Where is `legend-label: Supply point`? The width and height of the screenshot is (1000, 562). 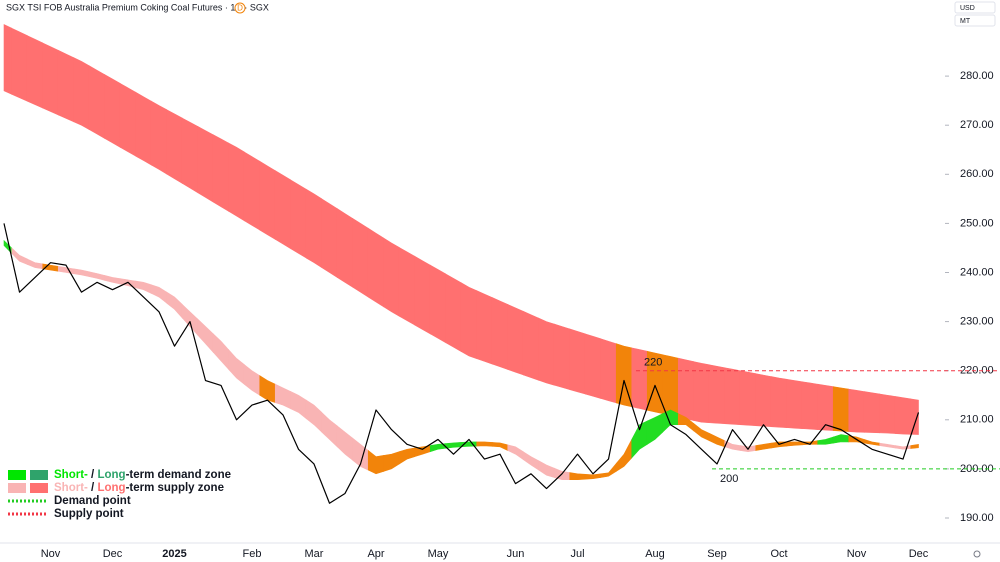 legend-label: Supply point is located at coordinates (89, 514).